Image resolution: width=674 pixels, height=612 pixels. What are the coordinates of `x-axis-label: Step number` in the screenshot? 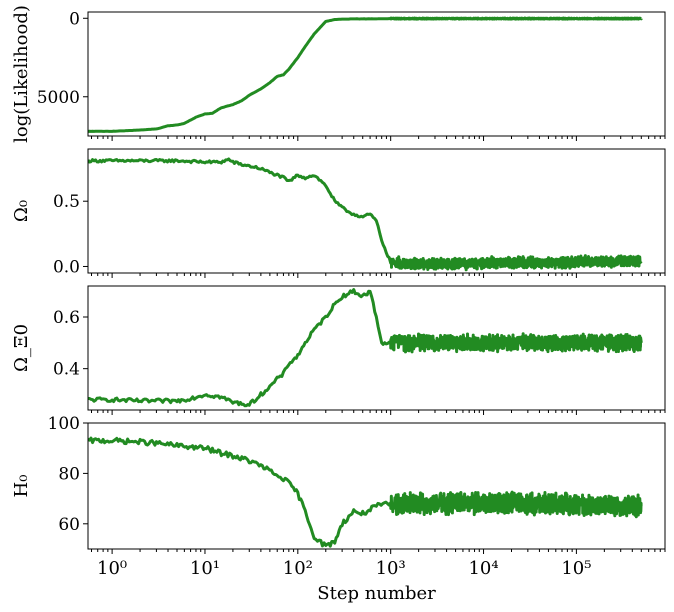 It's located at (376, 593).